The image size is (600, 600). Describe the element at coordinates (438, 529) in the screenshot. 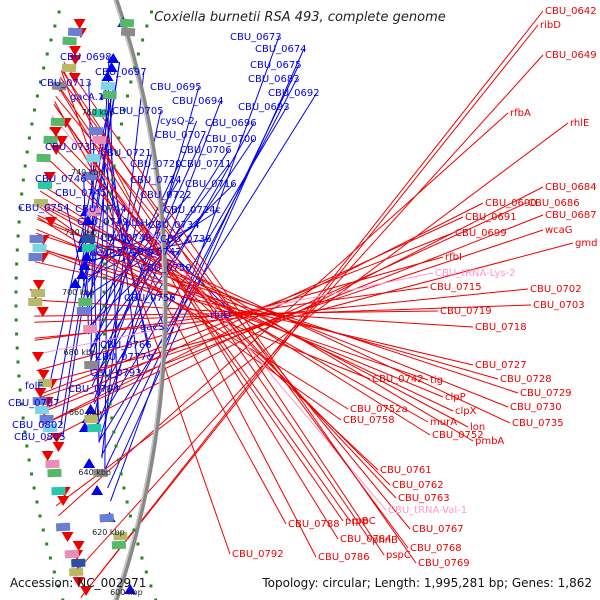

I see `gene-label-right: CBU_0767` at that location.